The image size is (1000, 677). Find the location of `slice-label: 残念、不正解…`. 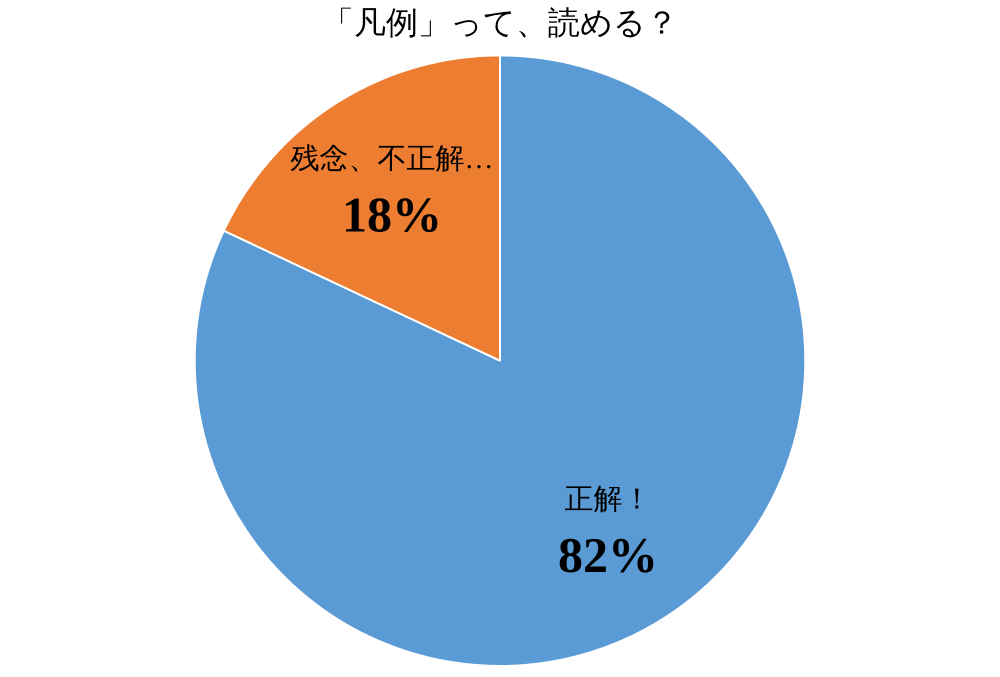

slice-label: 残念、不正解… is located at coordinates (392, 159).